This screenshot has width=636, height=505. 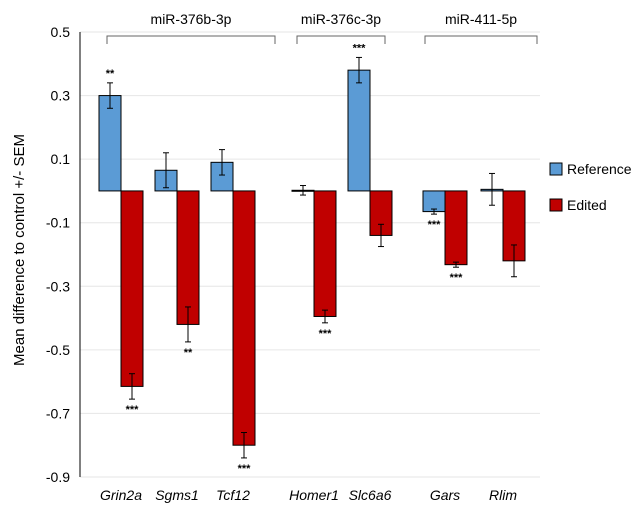 I want to click on group-label: miR-376b-3p, so click(x=191, y=19).